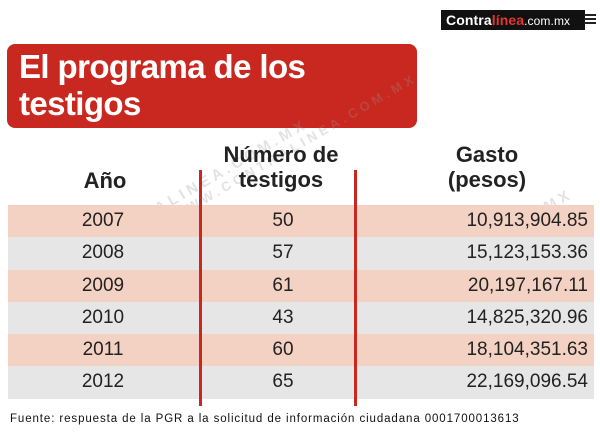 This screenshot has width=600, height=447. Describe the element at coordinates (301, 350) in the screenshot. I see `table-row: 2011 60 18,104,351.63` at that location.